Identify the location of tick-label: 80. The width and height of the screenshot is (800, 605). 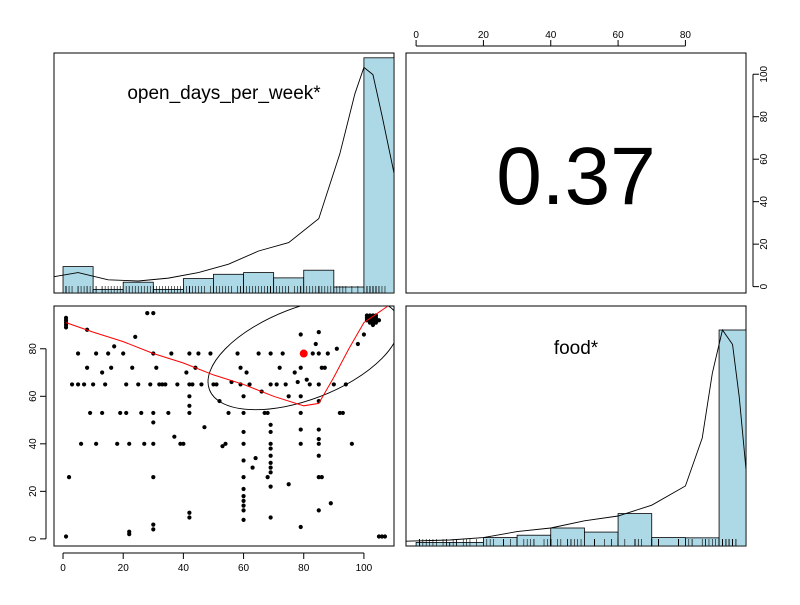
(764, 117).